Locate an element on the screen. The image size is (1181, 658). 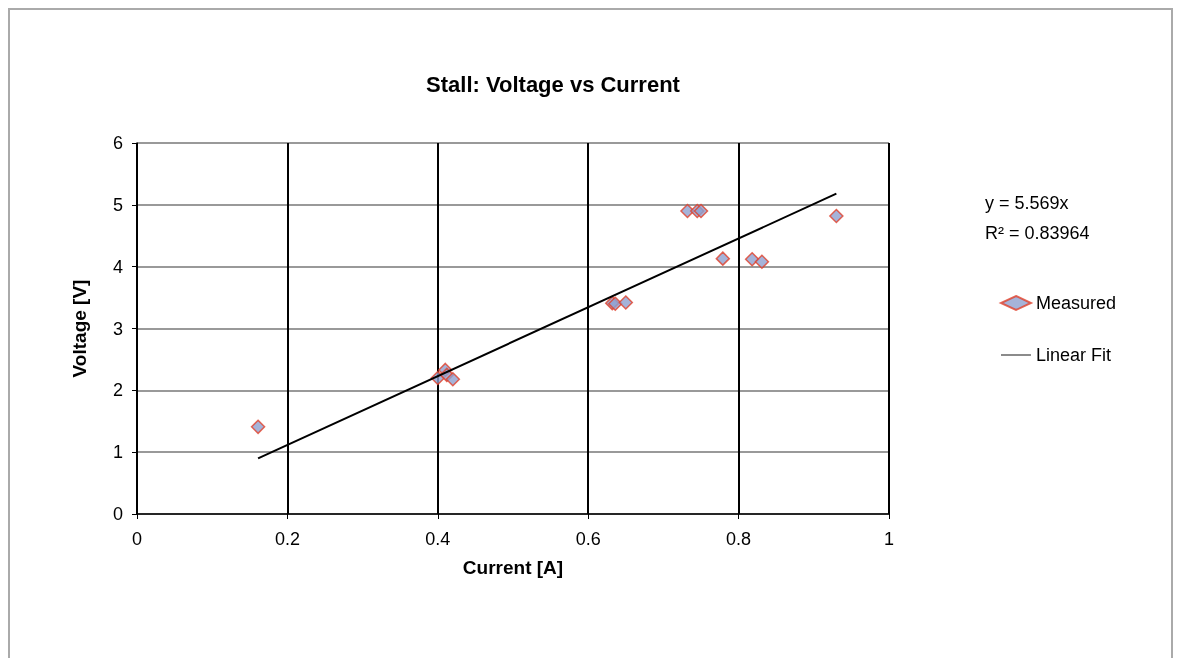
y-tick-label: 2 is located at coordinates (117, 390).